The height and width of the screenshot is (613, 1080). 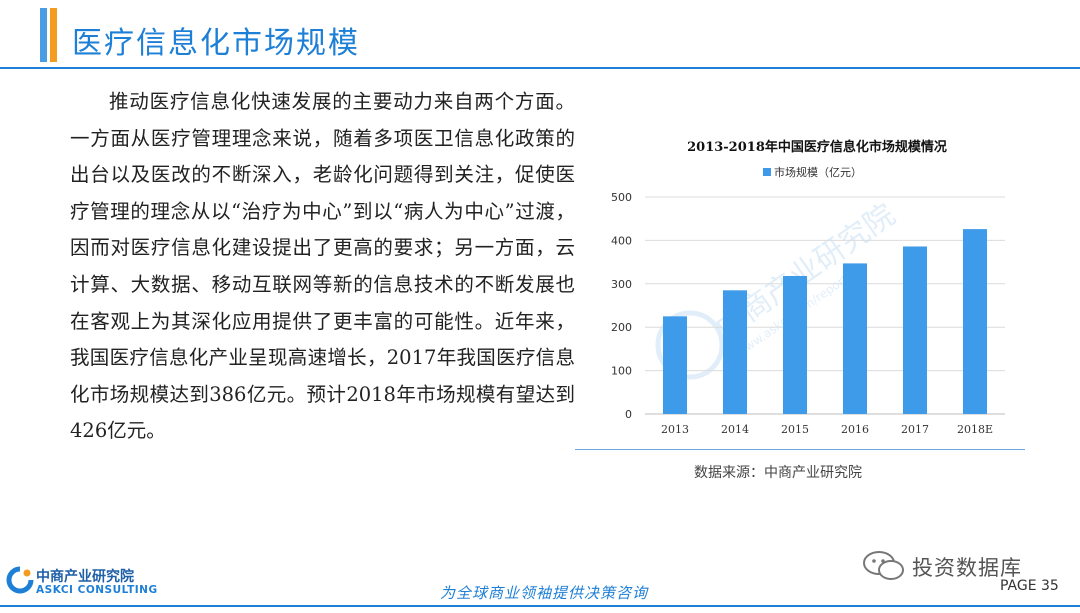 What do you see at coordinates (975, 321) in the screenshot?
I see `bar-2018E` at bounding box center [975, 321].